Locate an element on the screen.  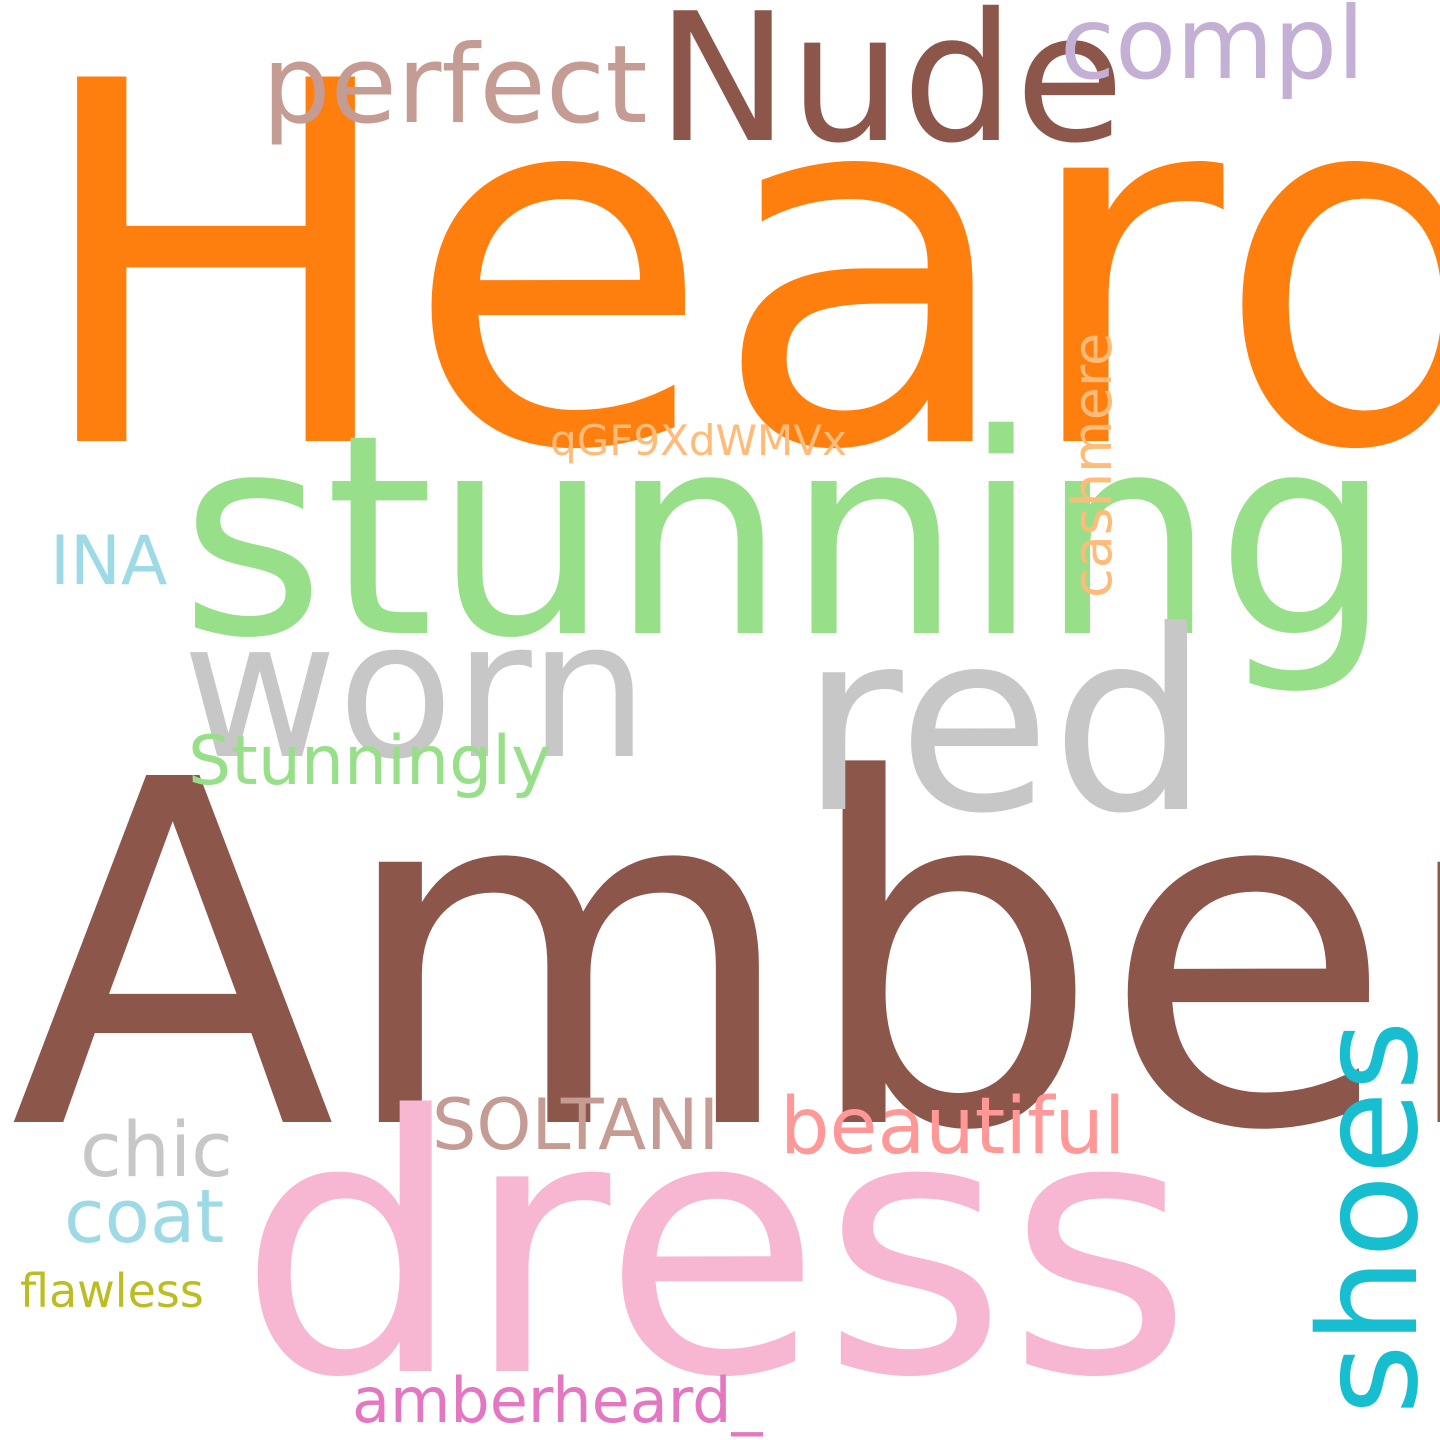
word-beautiful: beautiful is located at coordinates (953, 1127).